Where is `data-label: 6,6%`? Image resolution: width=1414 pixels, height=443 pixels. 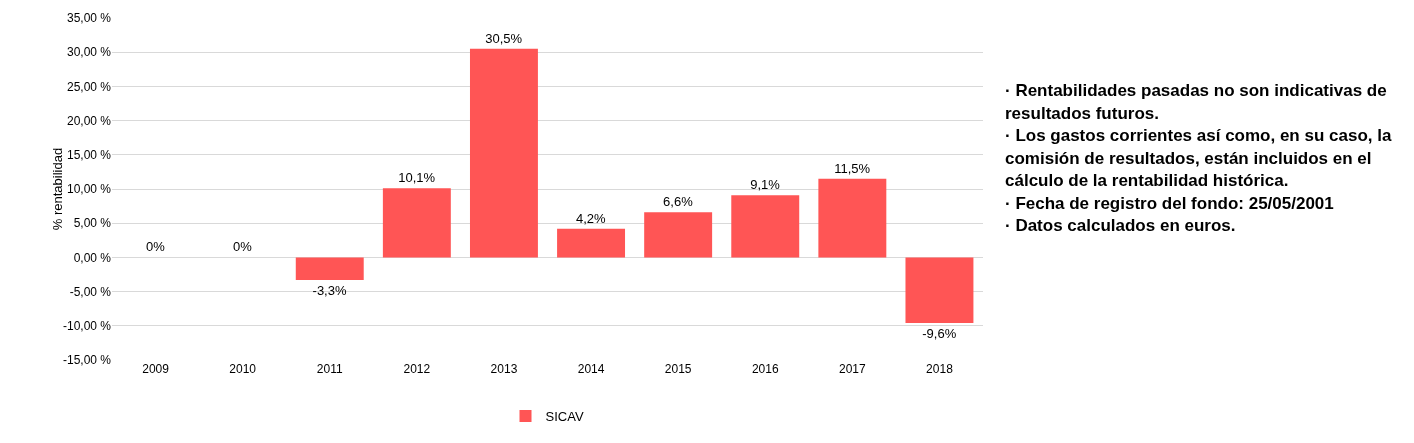
data-label: 6,6% is located at coordinates (678, 202).